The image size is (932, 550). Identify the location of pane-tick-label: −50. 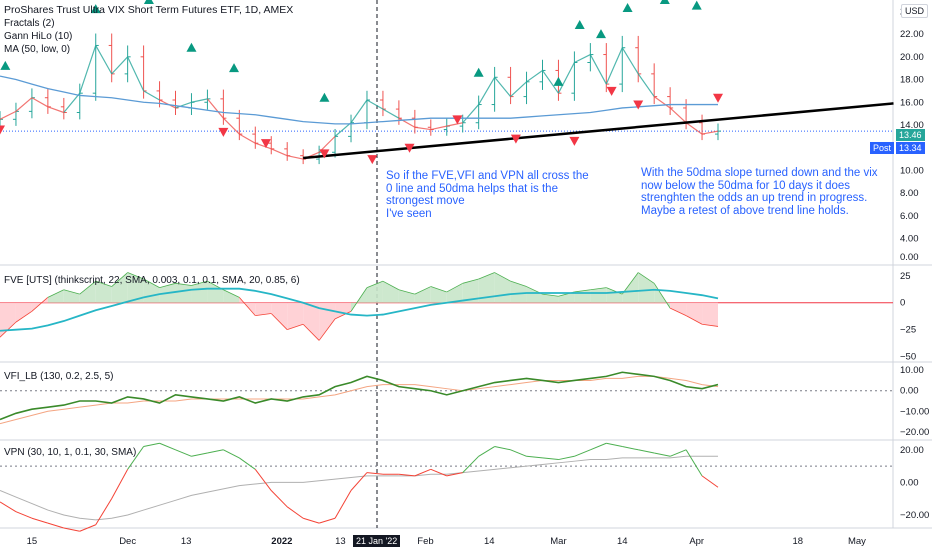
(908, 357).